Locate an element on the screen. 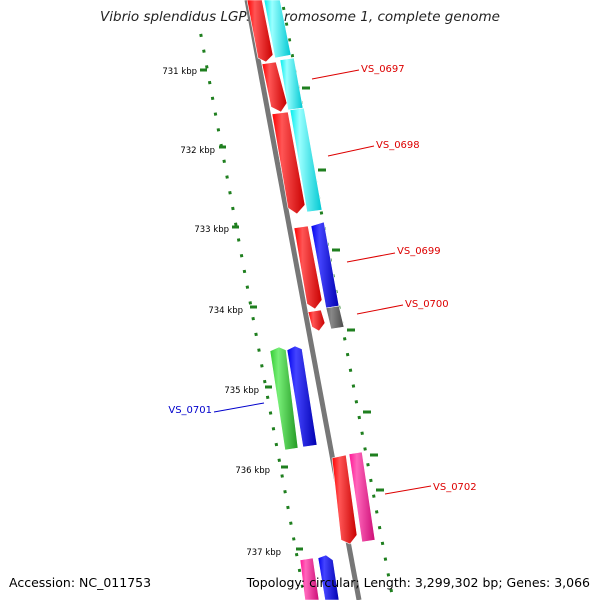  gene-label-vs0699: VS_0699 is located at coordinates (419, 251).